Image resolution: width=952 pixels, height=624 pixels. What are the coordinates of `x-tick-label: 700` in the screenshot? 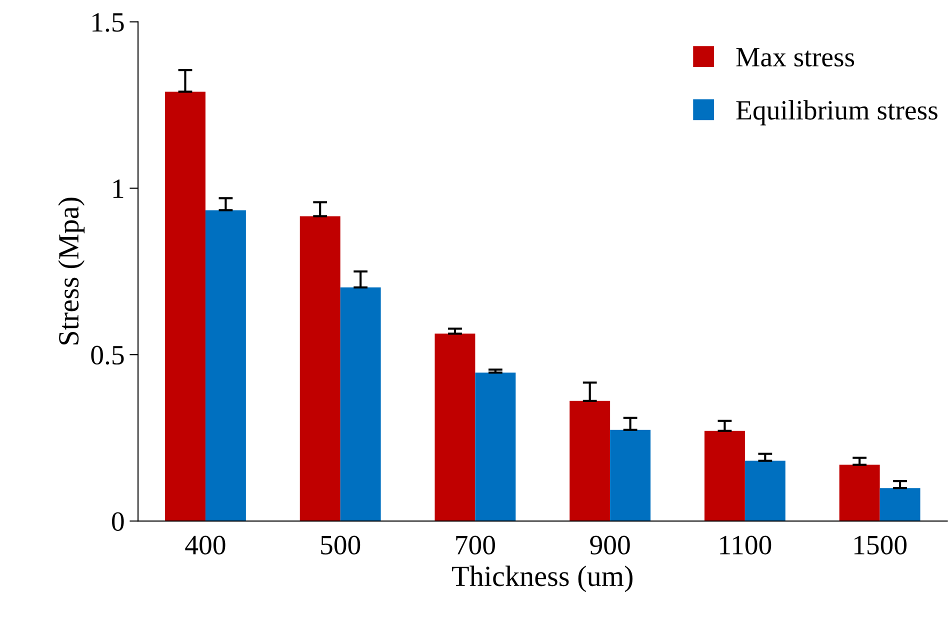 It's located at (475, 545).